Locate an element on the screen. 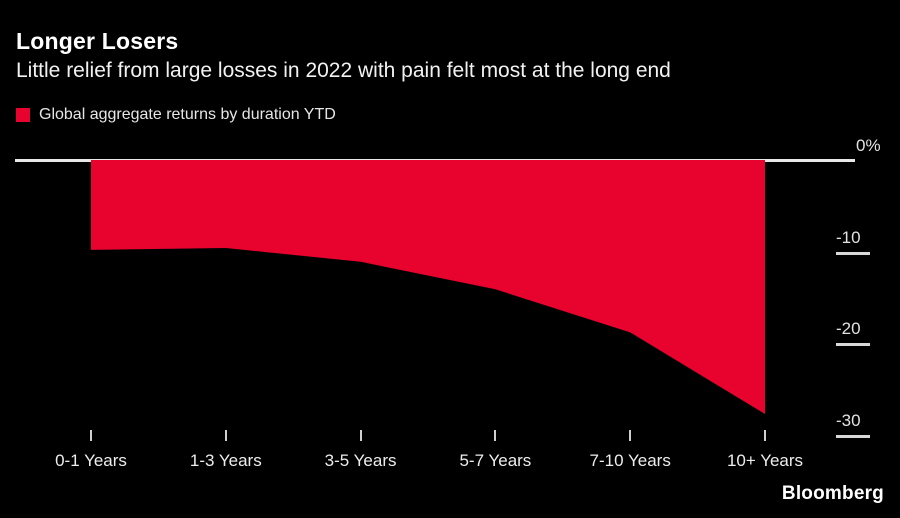 The width and height of the screenshot is (900, 518). page-title: Longer Losers is located at coordinates (97, 41).